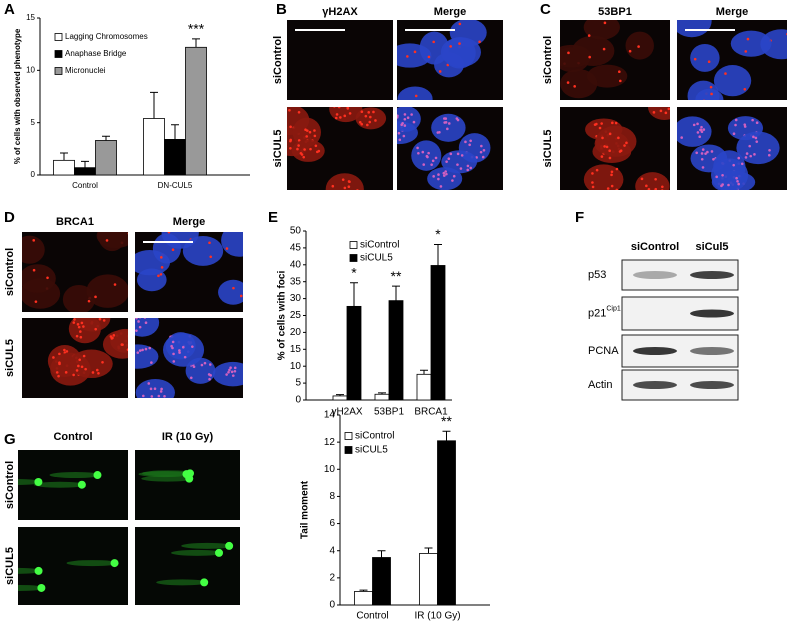  I want to click on y-tick-label: 8, so click(332, 496).